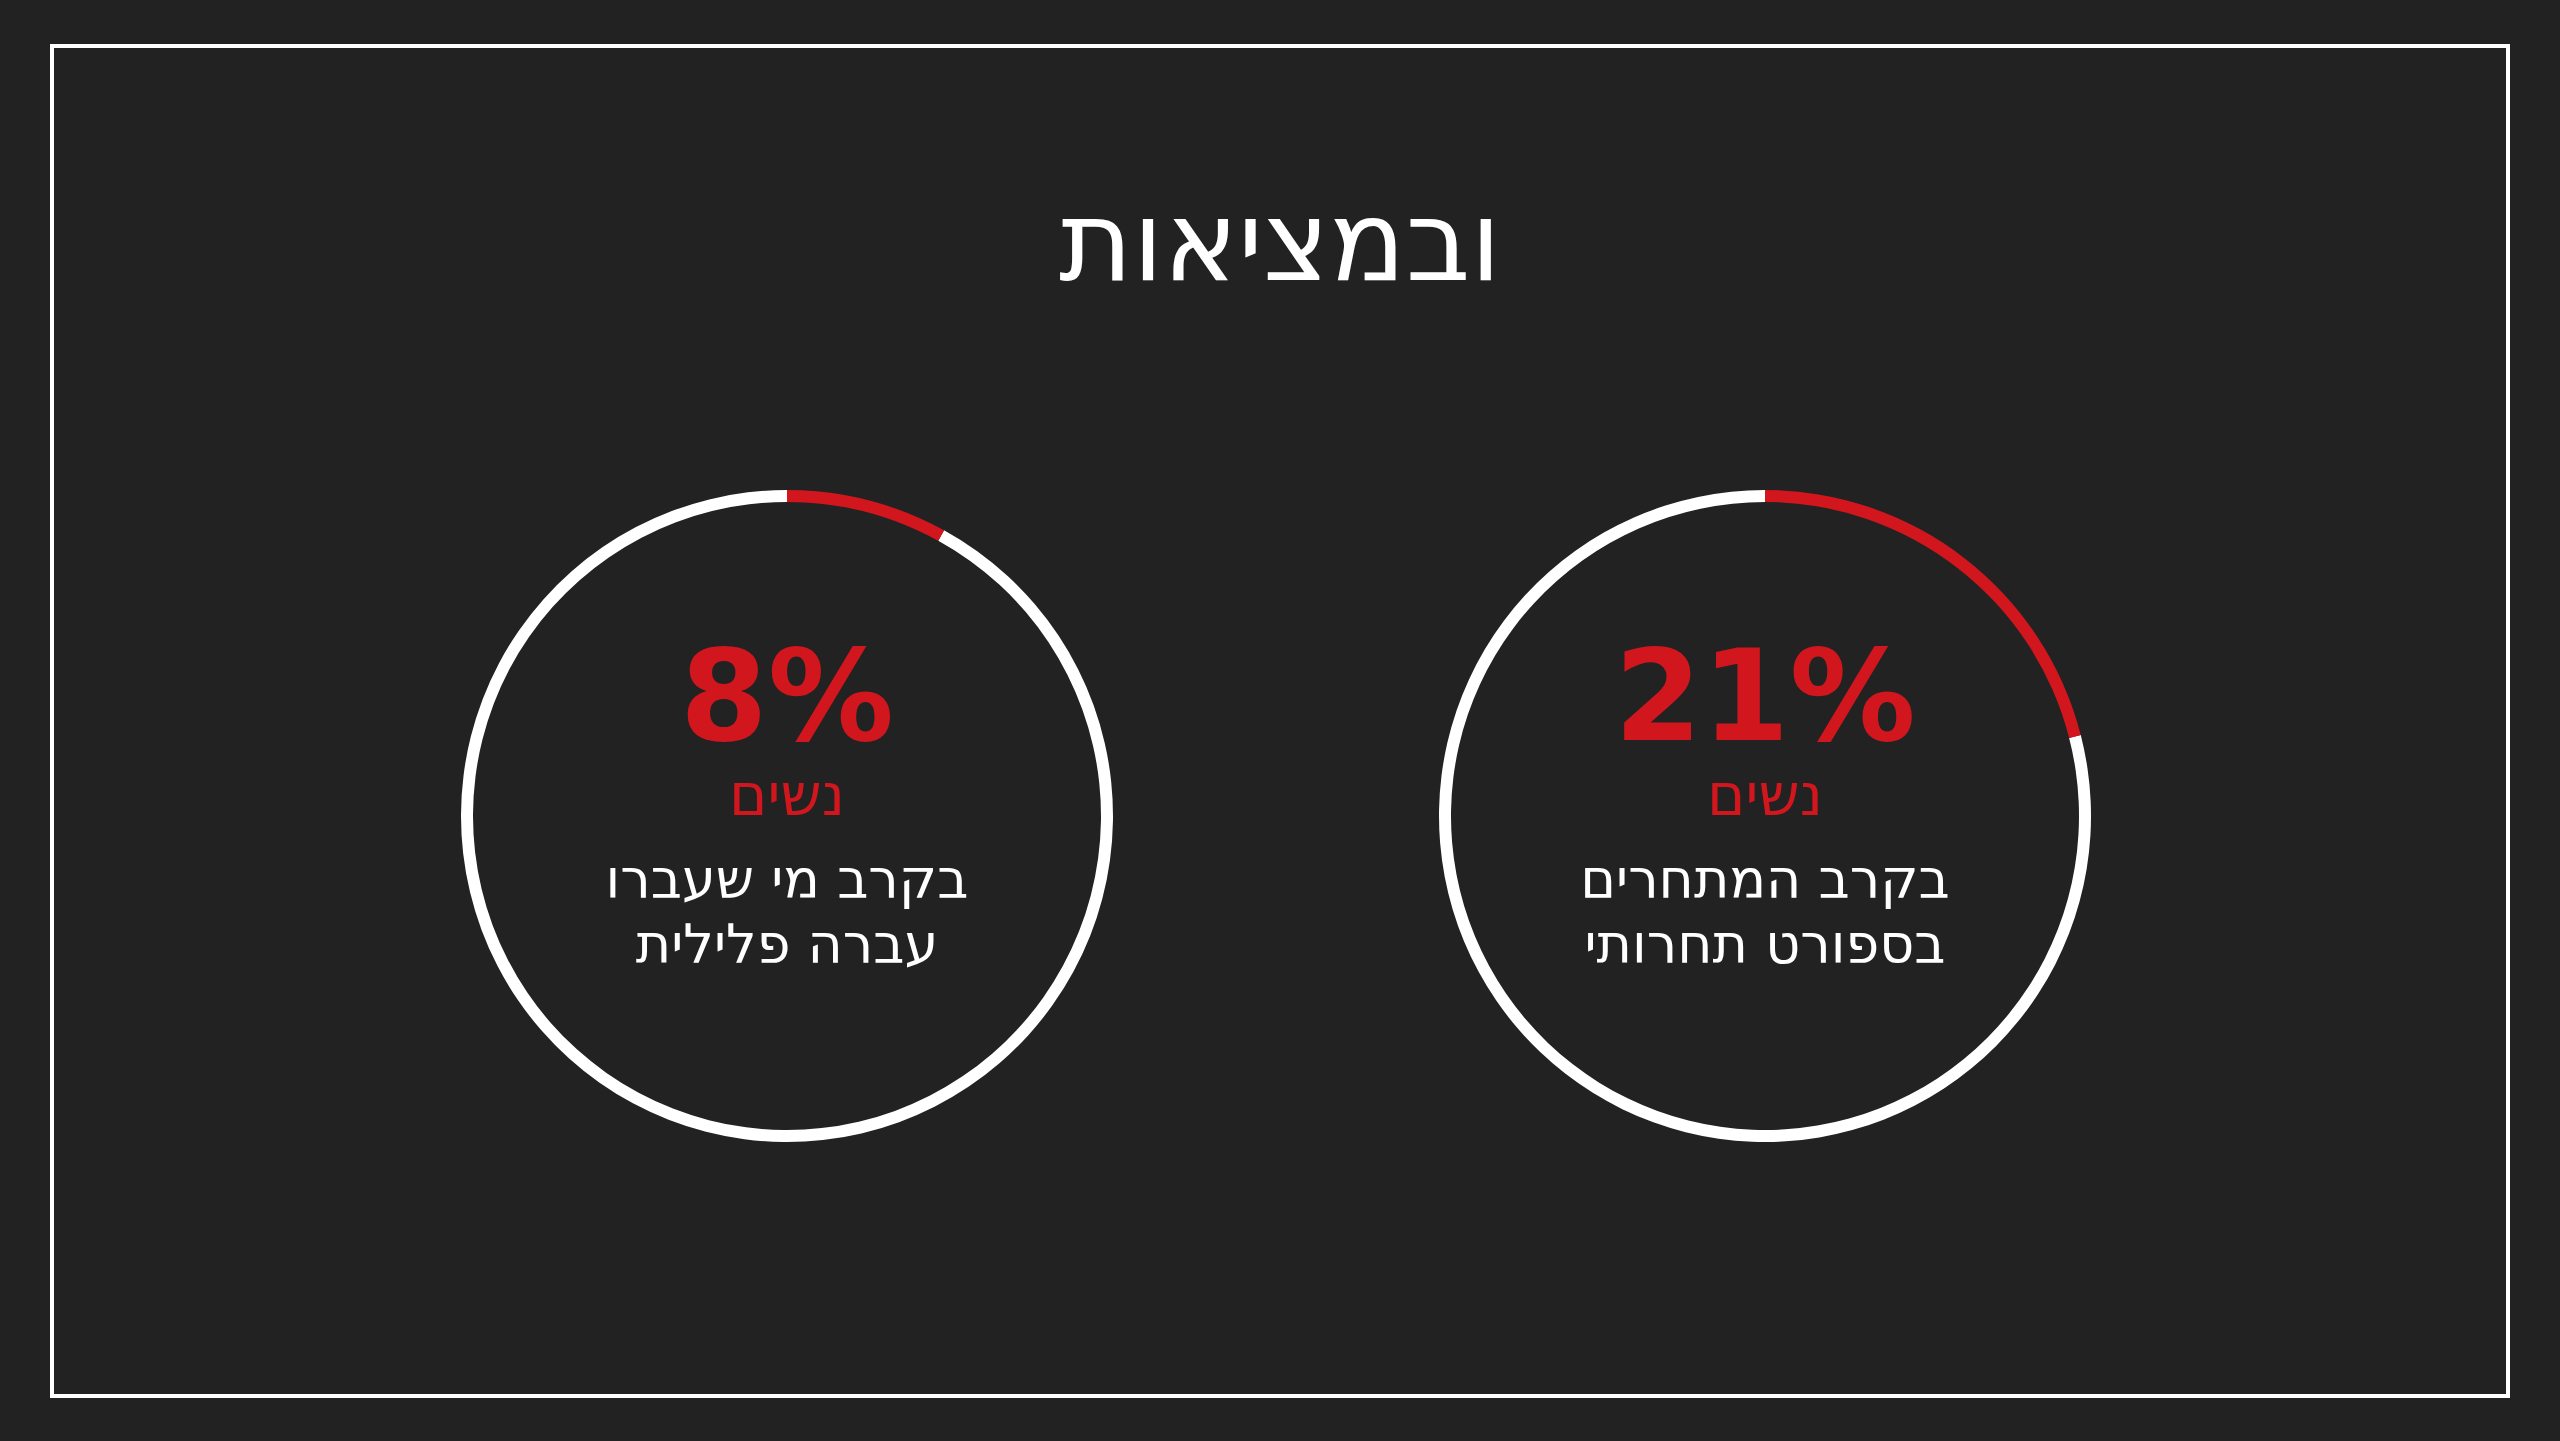  Describe the element at coordinates (1765, 879) in the screenshot. I see `text: בקרב המתחרים` at that location.